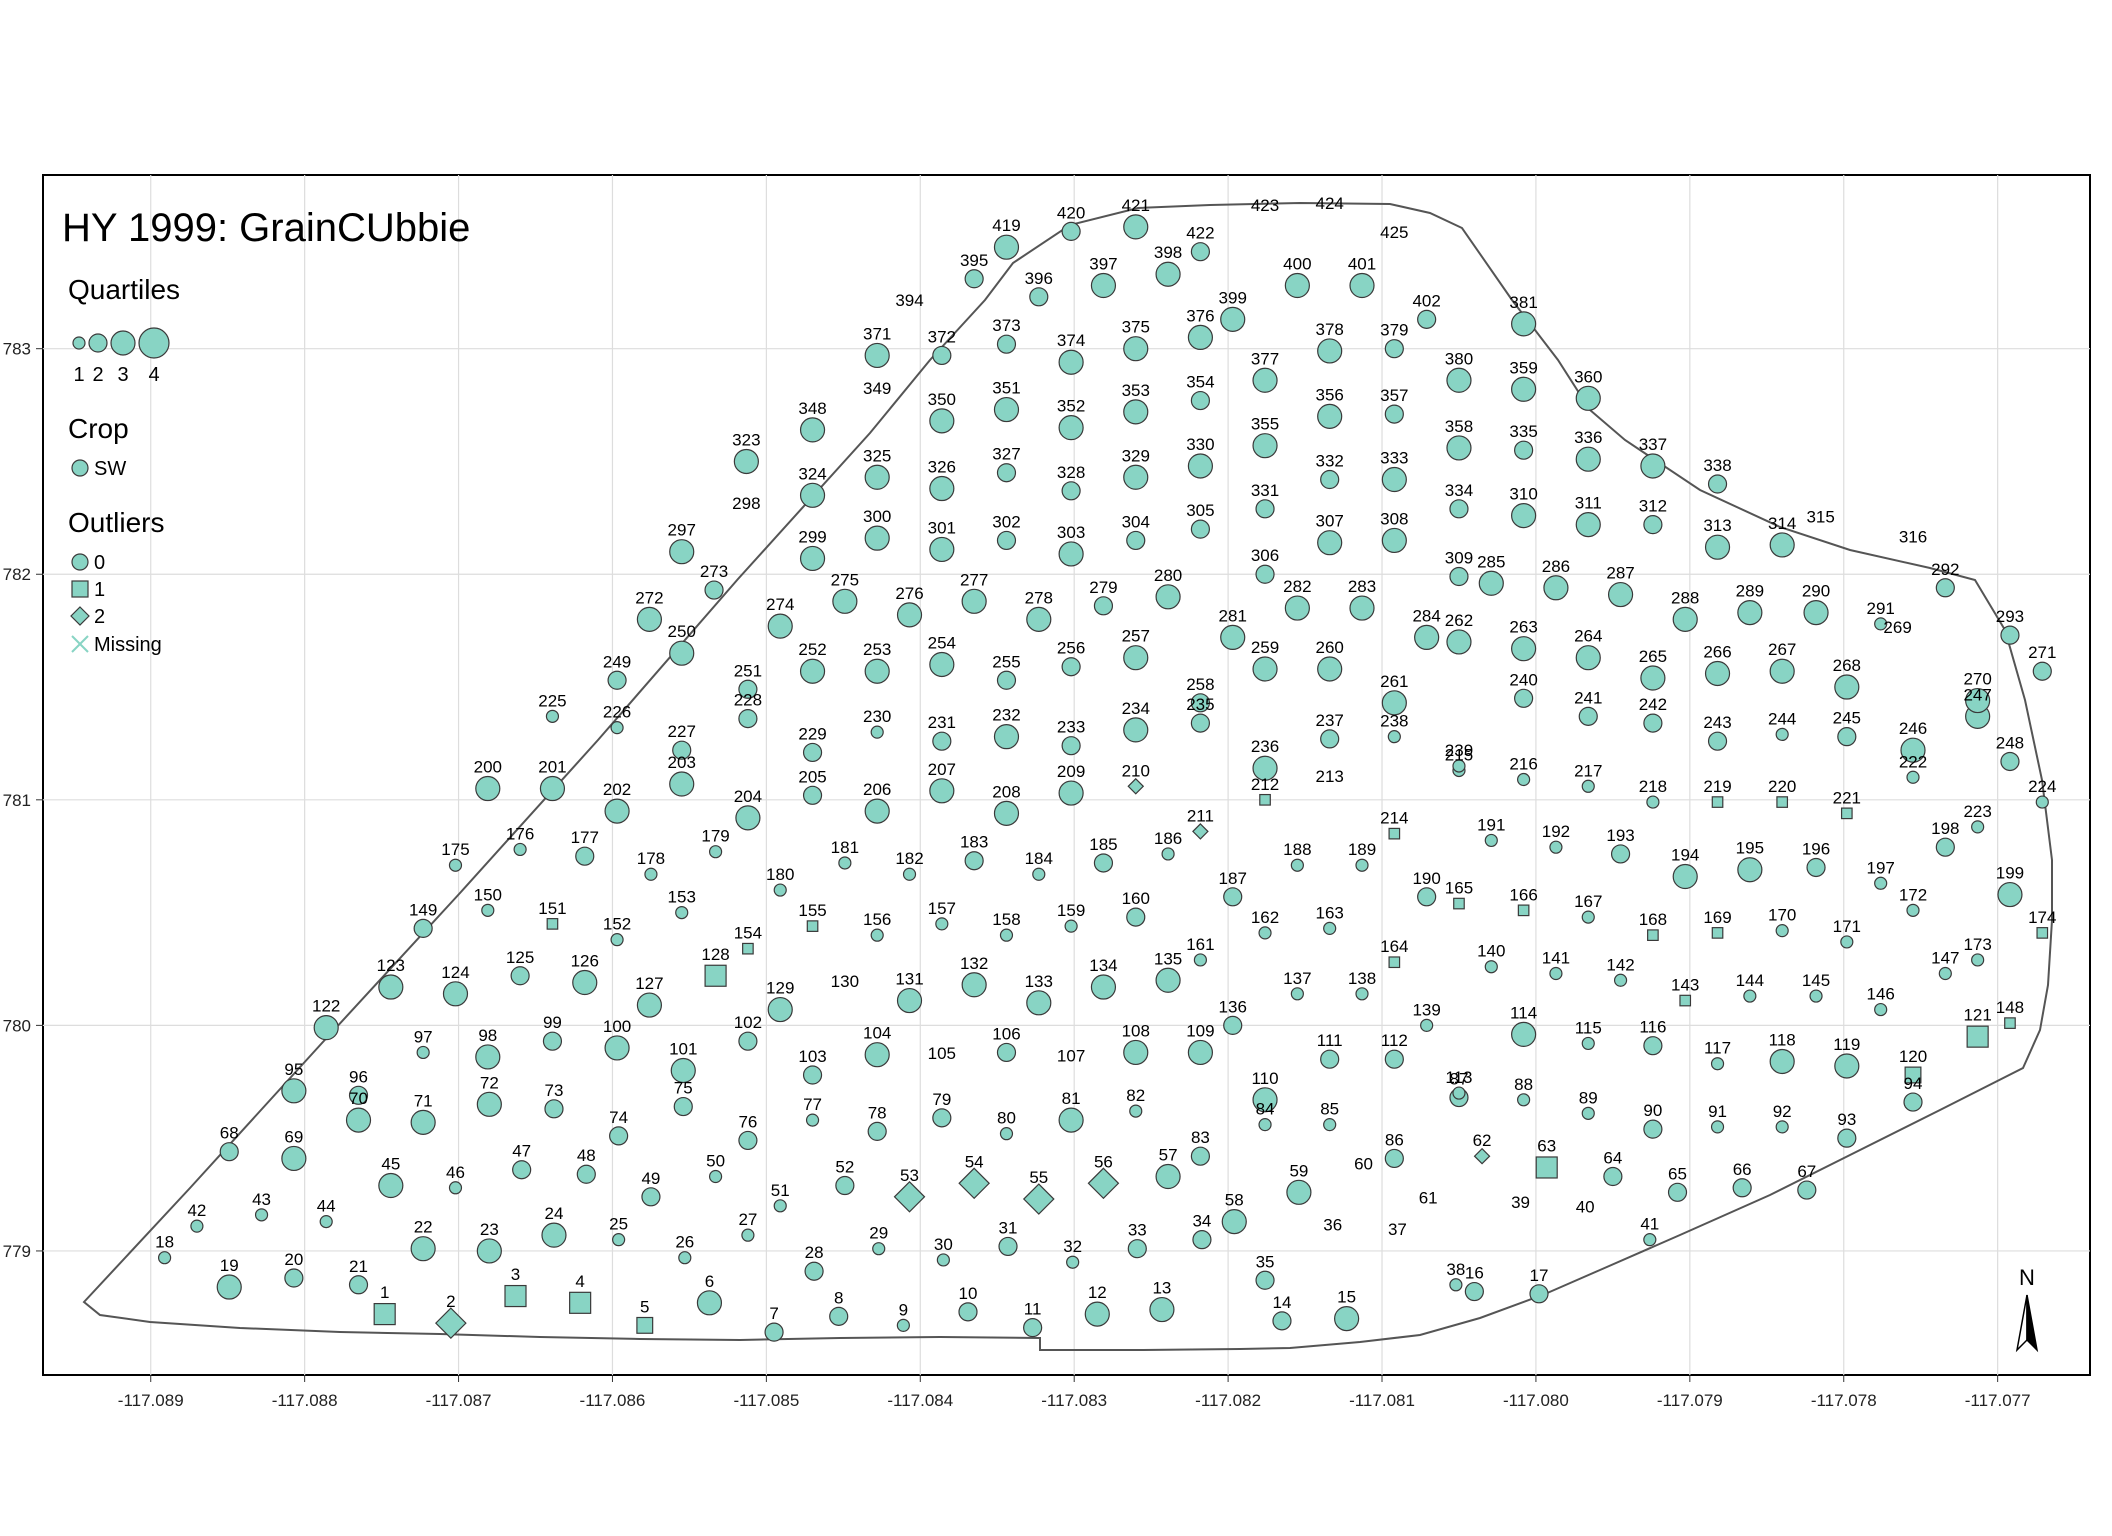  Describe the element at coordinates (1072, 1246) in the screenshot. I see `point-label-32: 32` at that location.